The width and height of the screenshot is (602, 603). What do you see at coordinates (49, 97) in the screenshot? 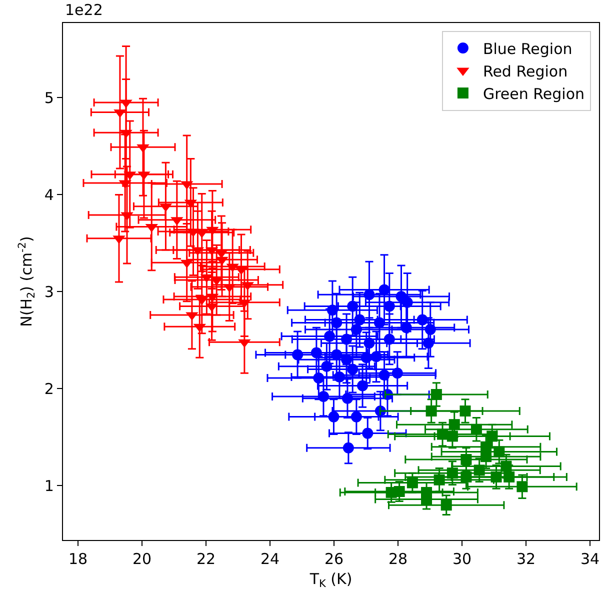
I see `y-tick-label: 5` at bounding box center [49, 97].